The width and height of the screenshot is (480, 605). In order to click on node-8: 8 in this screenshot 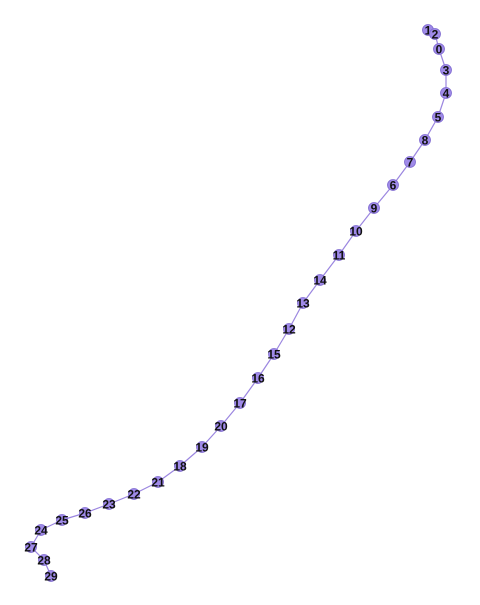, I will do `click(425, 141)`.